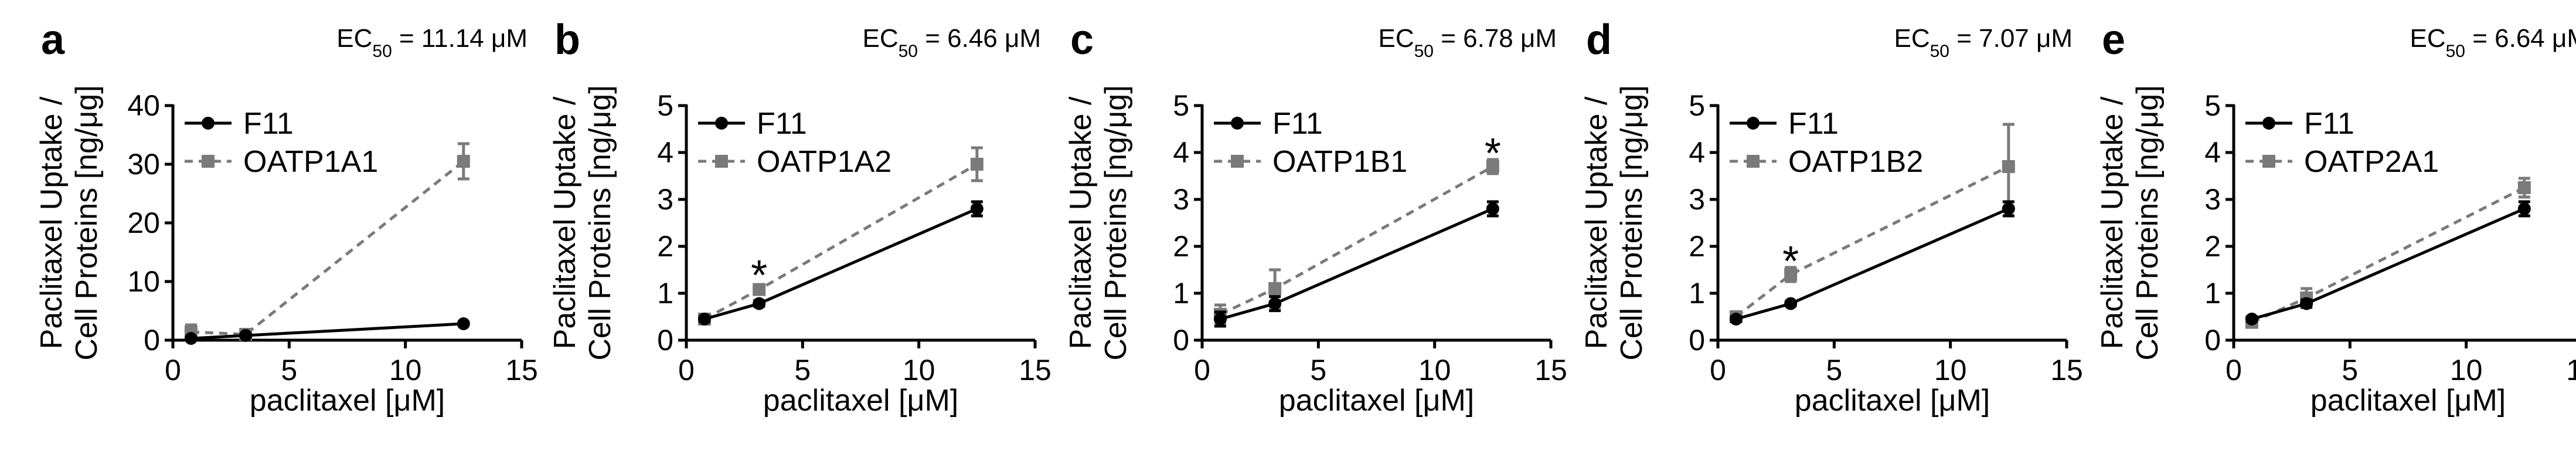 This screenshot has height=461, width=2576. What do you see at coordinates (432, 42) in the screenshot?
I see `ec50-annotation: EC50 = 11.14 μM` at bounding box center [432, 42].